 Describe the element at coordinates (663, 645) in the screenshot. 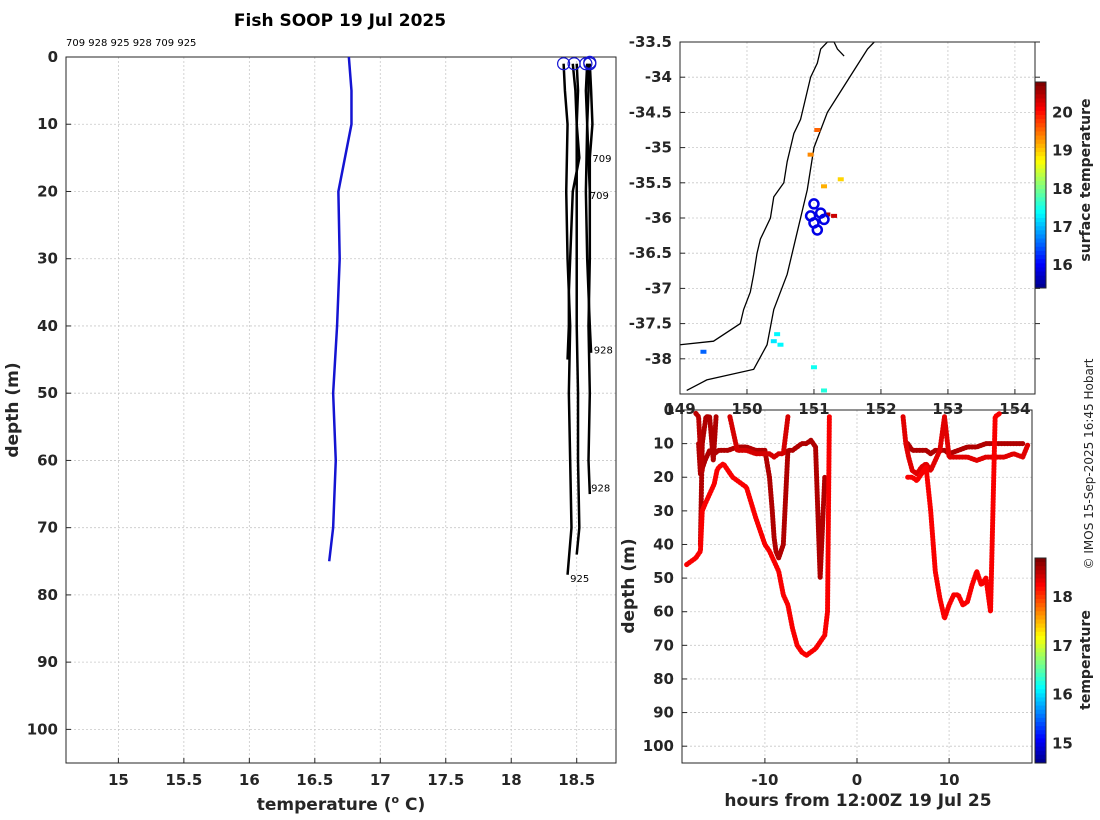

I see `timedepth-ytick-label: 70` at that location.